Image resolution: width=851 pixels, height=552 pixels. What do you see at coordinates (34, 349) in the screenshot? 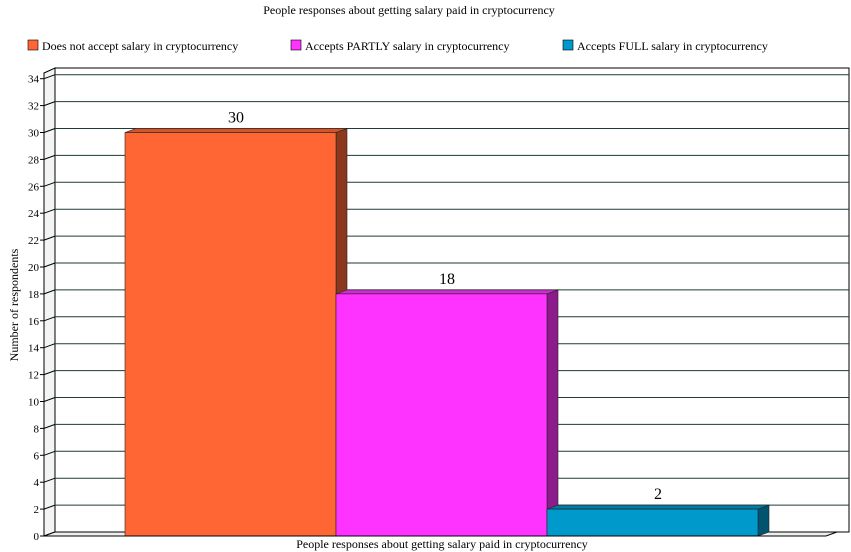
I see `y-tick-label: 14` at bounding box center [34, 349].